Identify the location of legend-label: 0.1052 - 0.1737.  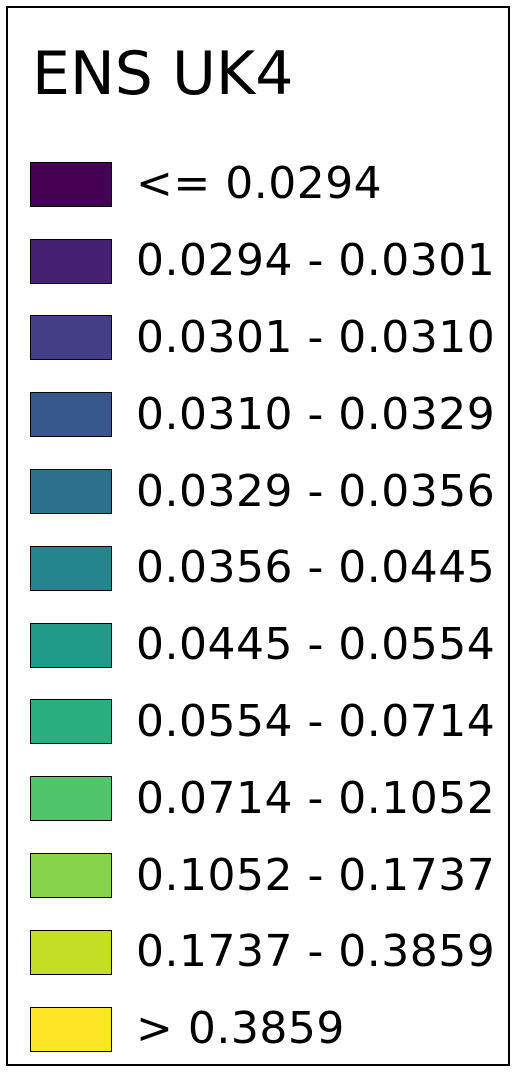
(316, 875).